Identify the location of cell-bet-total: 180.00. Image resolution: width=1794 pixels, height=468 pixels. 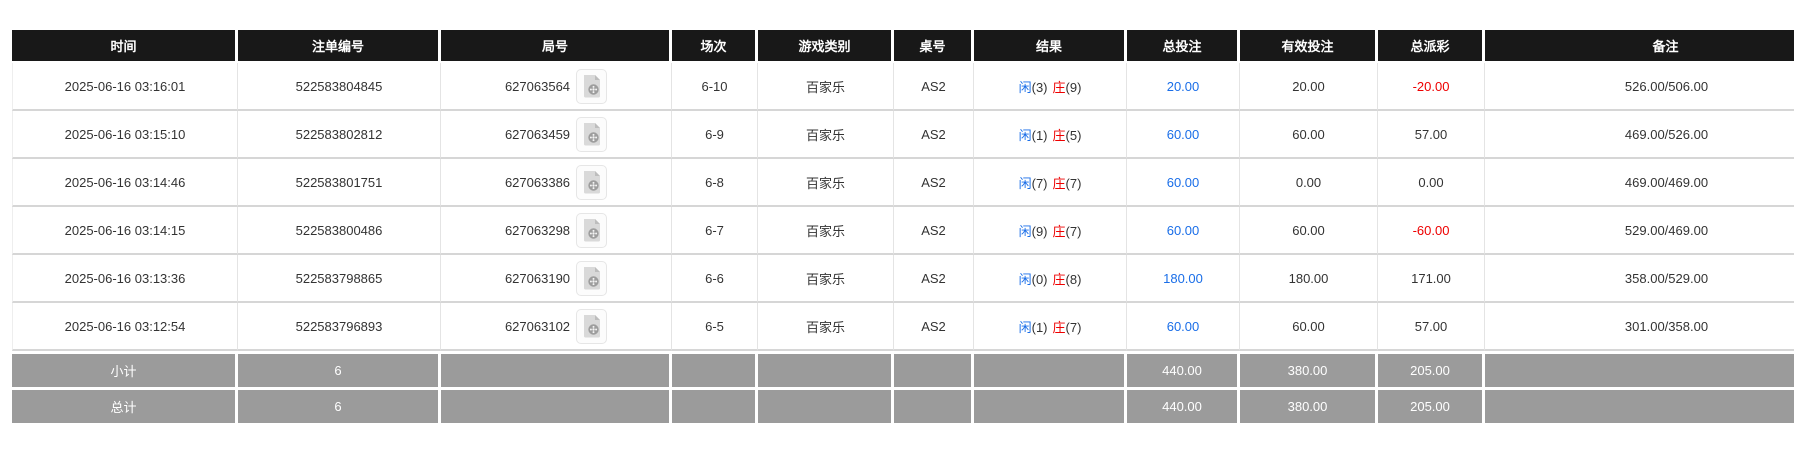
(1183, 279).